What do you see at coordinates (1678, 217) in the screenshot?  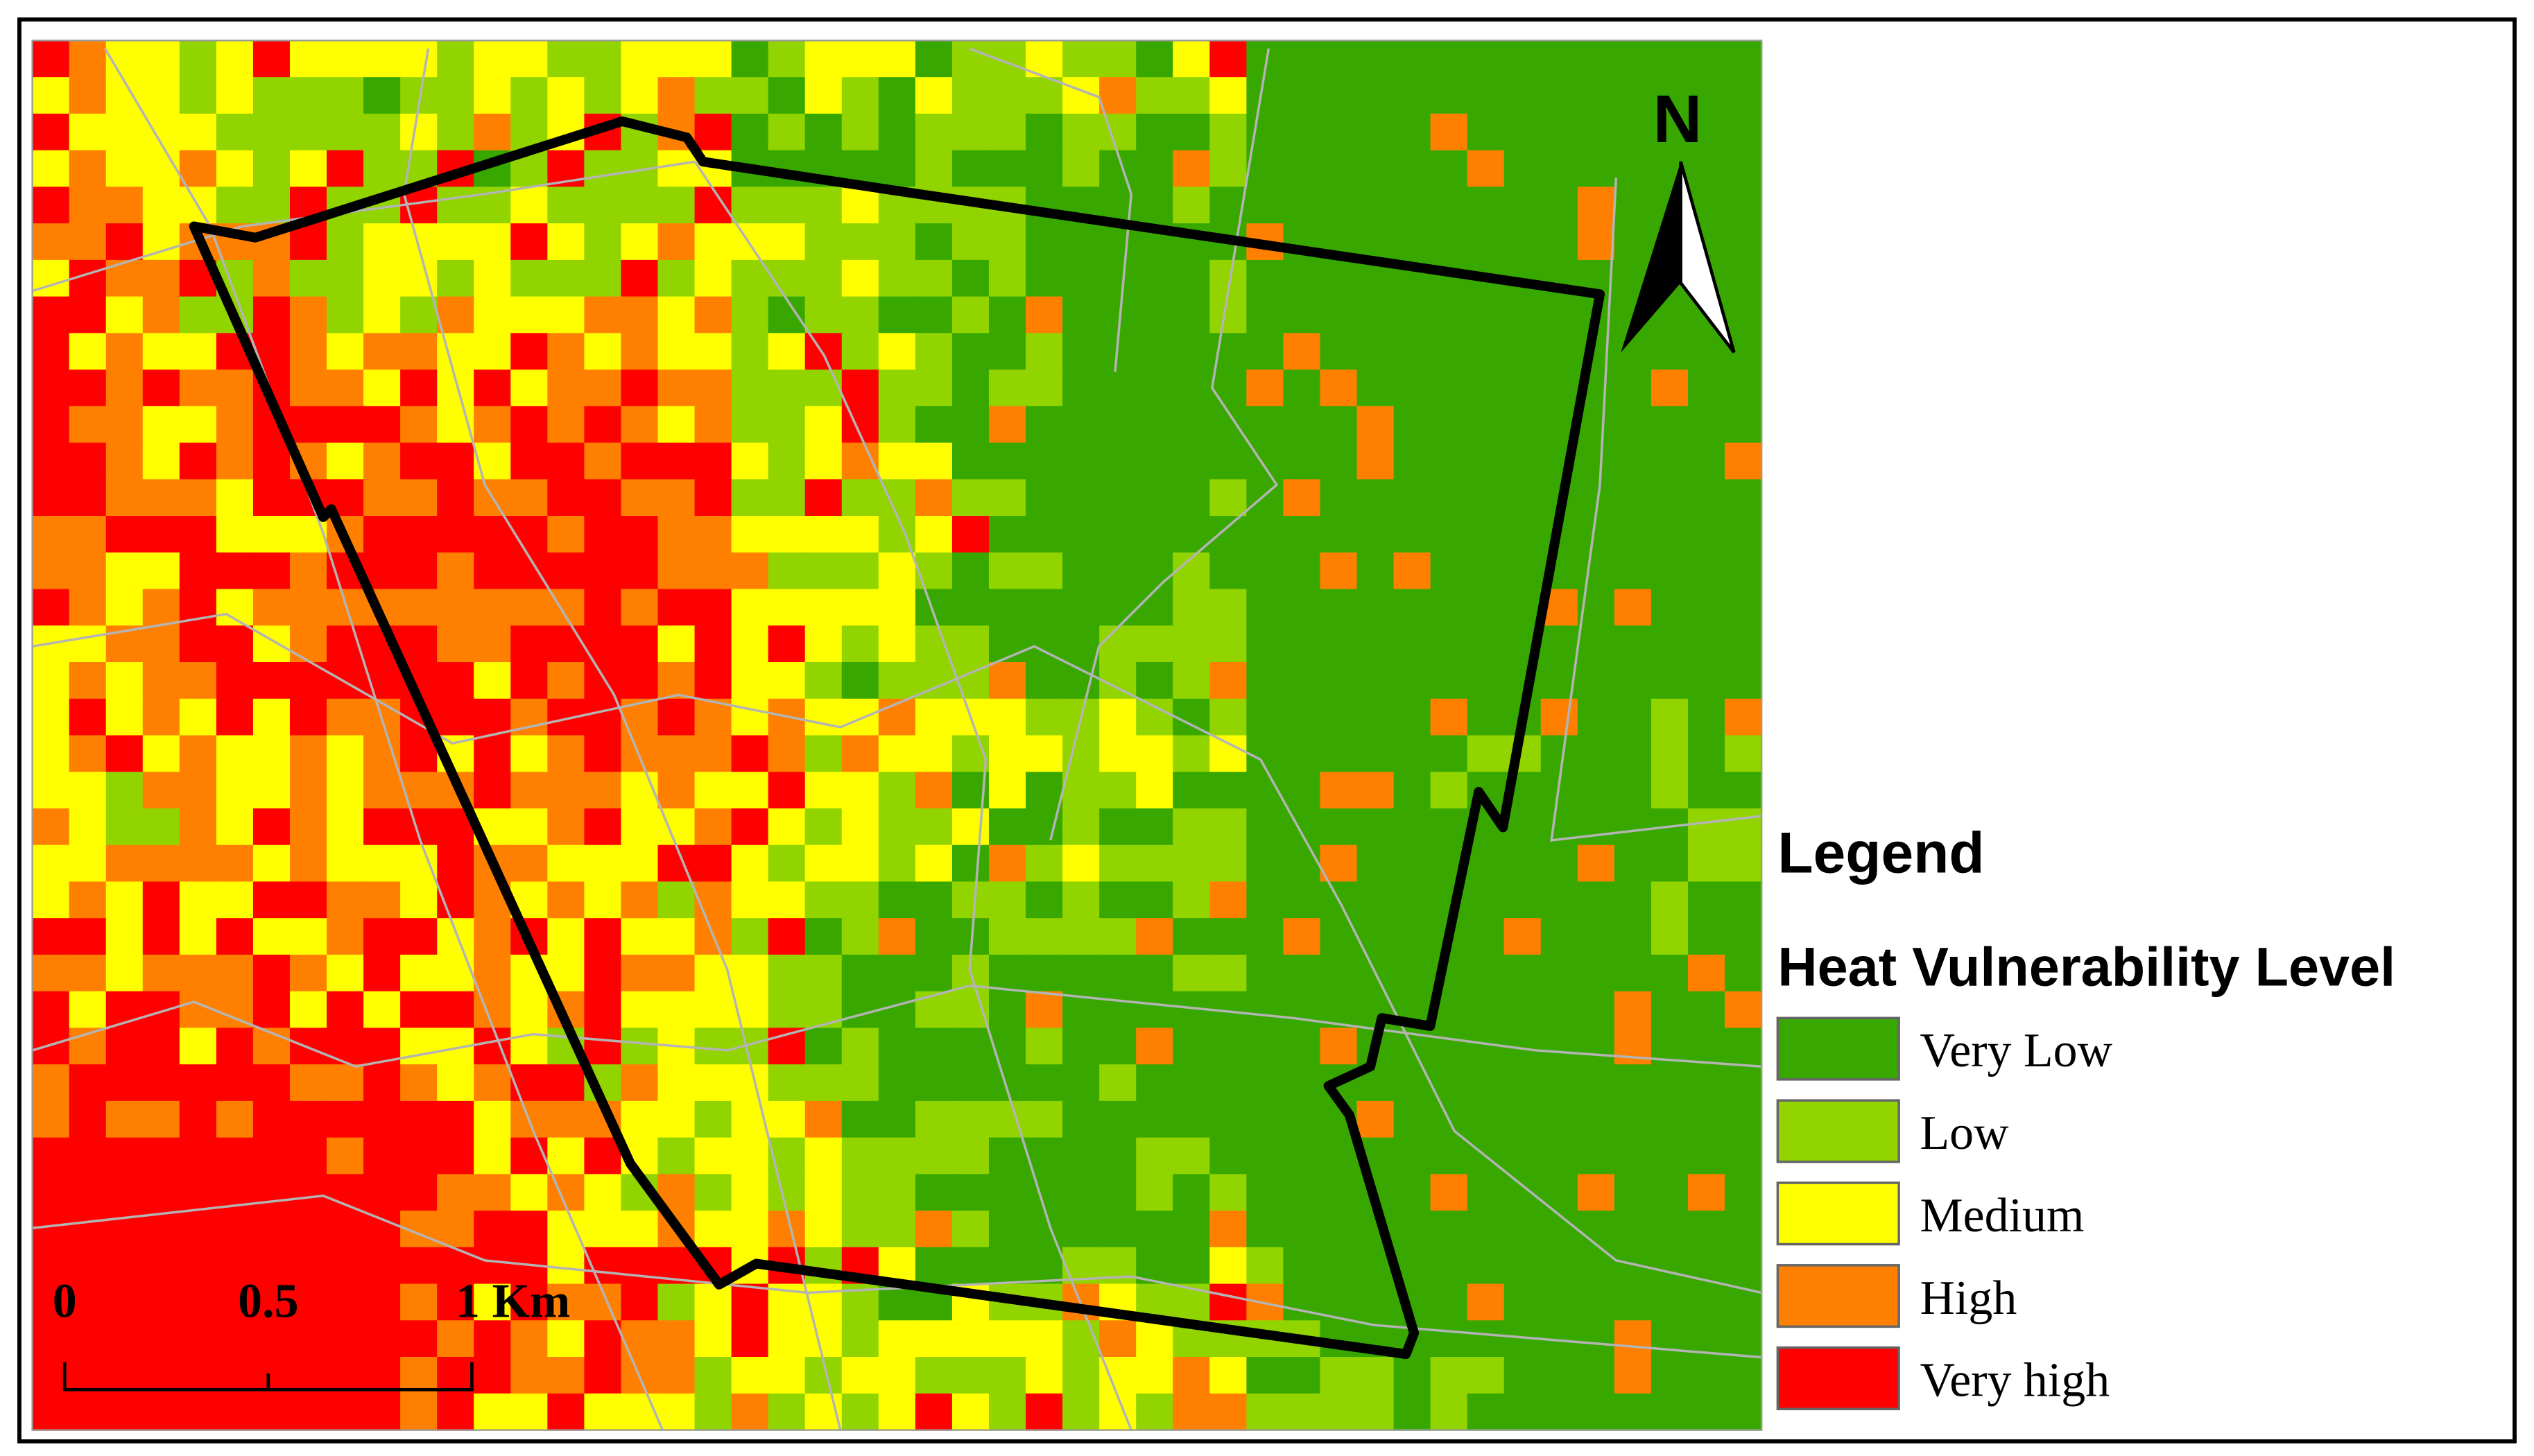 I see `north-arrow: N` at bounding box center [1678, 217].